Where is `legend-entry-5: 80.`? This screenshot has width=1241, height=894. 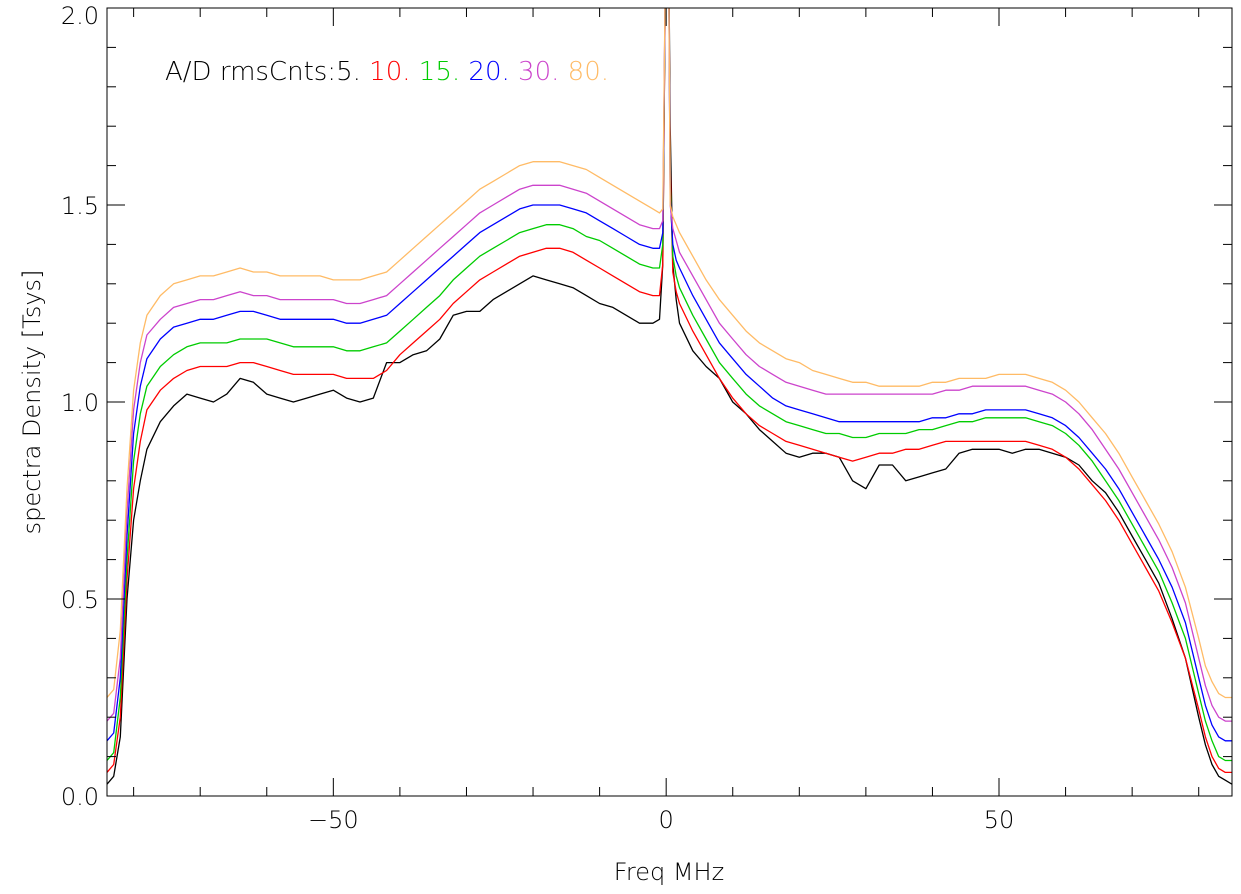
legend-entry-5: 80. is located at coordinates (584, 72).